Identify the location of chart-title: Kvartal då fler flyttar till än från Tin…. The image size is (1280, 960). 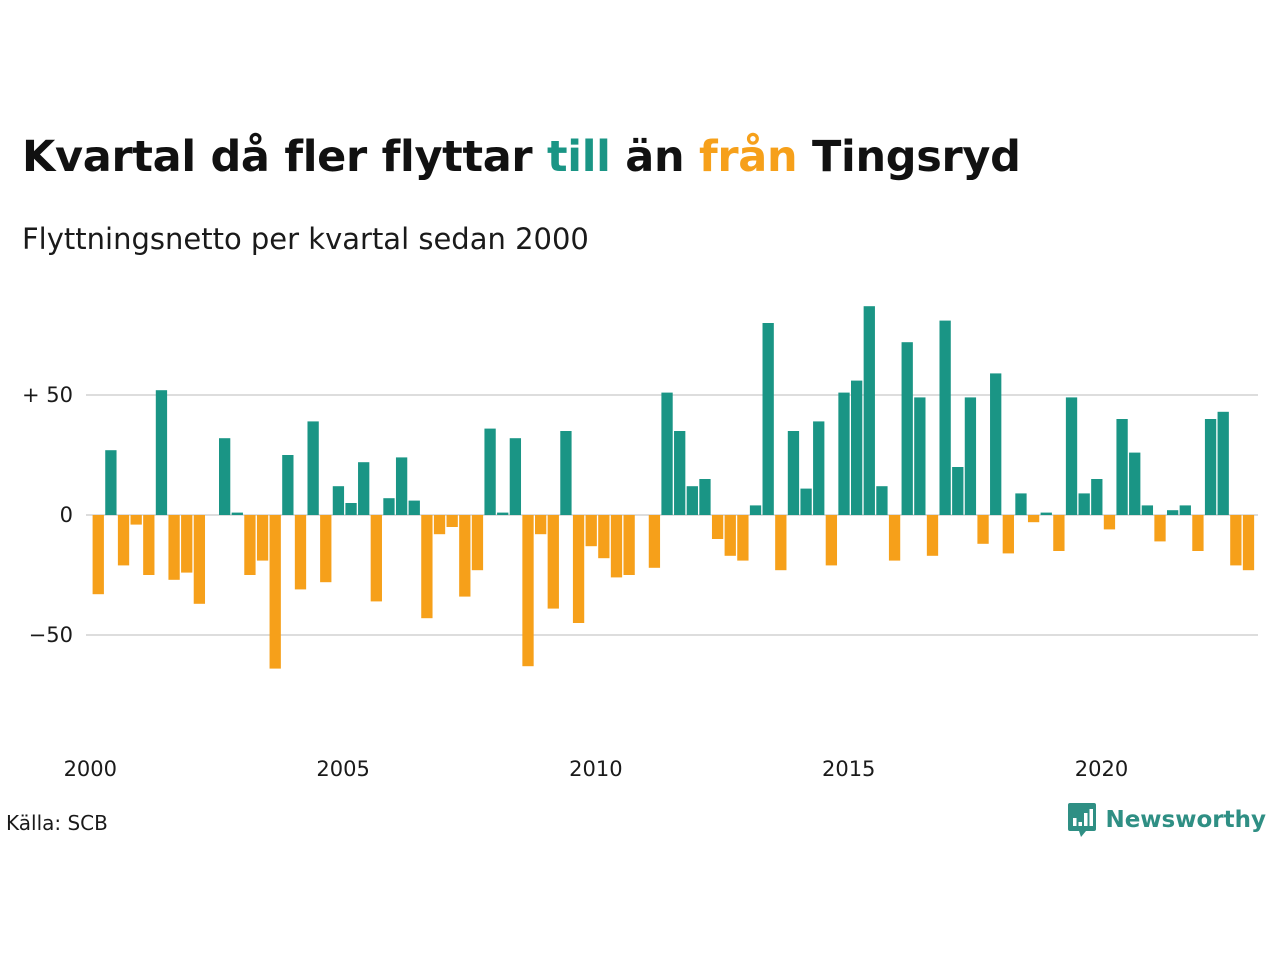
(521, 157).